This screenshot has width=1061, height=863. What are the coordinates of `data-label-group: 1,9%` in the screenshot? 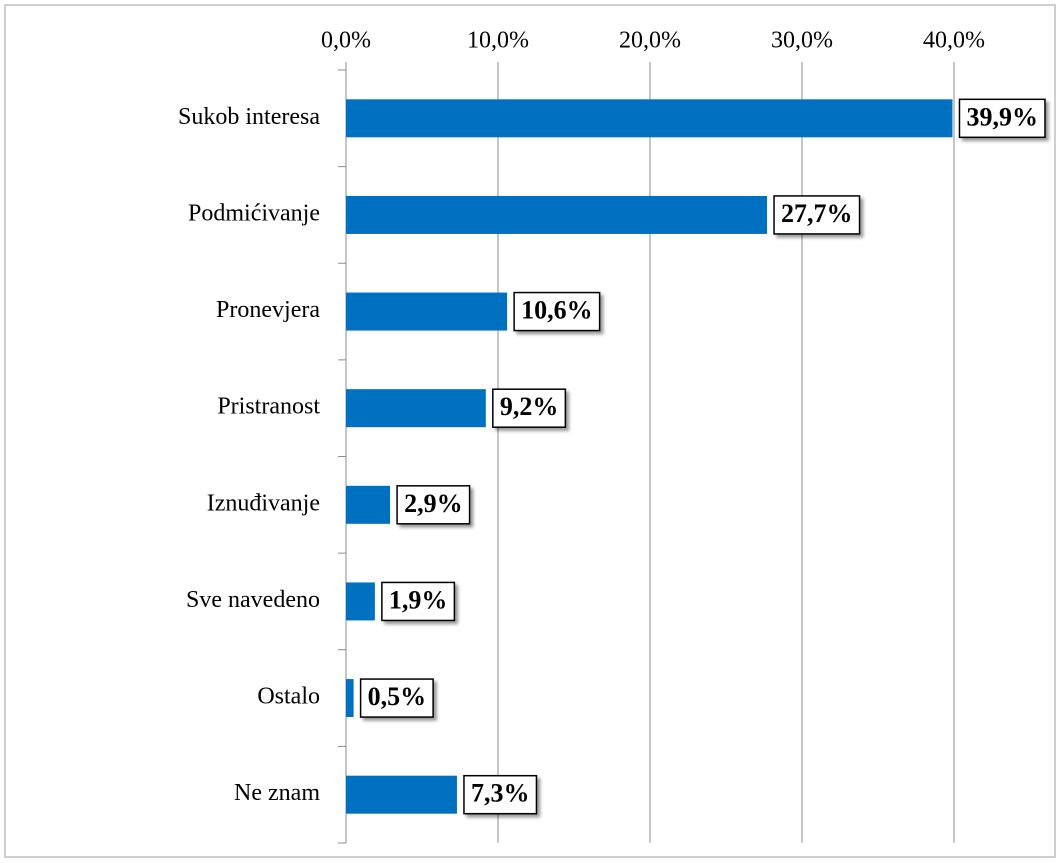 It's located at (418, 601).